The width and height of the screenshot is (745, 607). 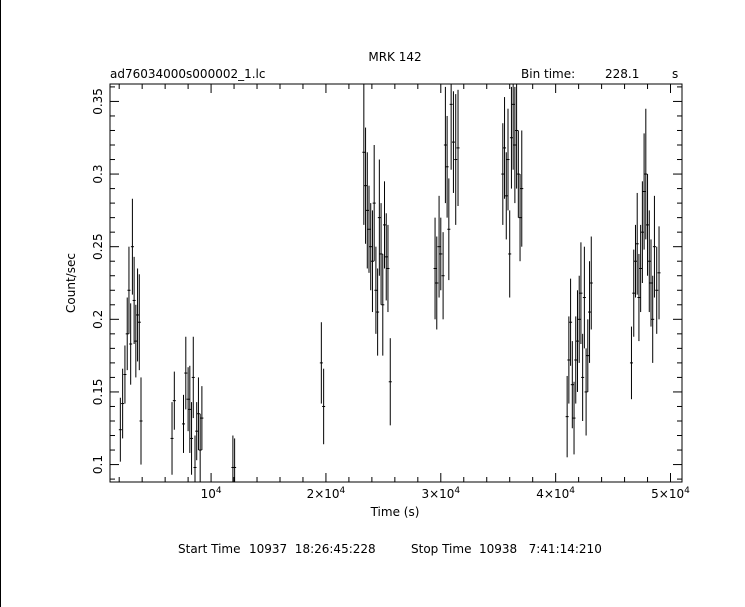 I want to click on bin-time-value: 228.1, so click(x=622, y=74).